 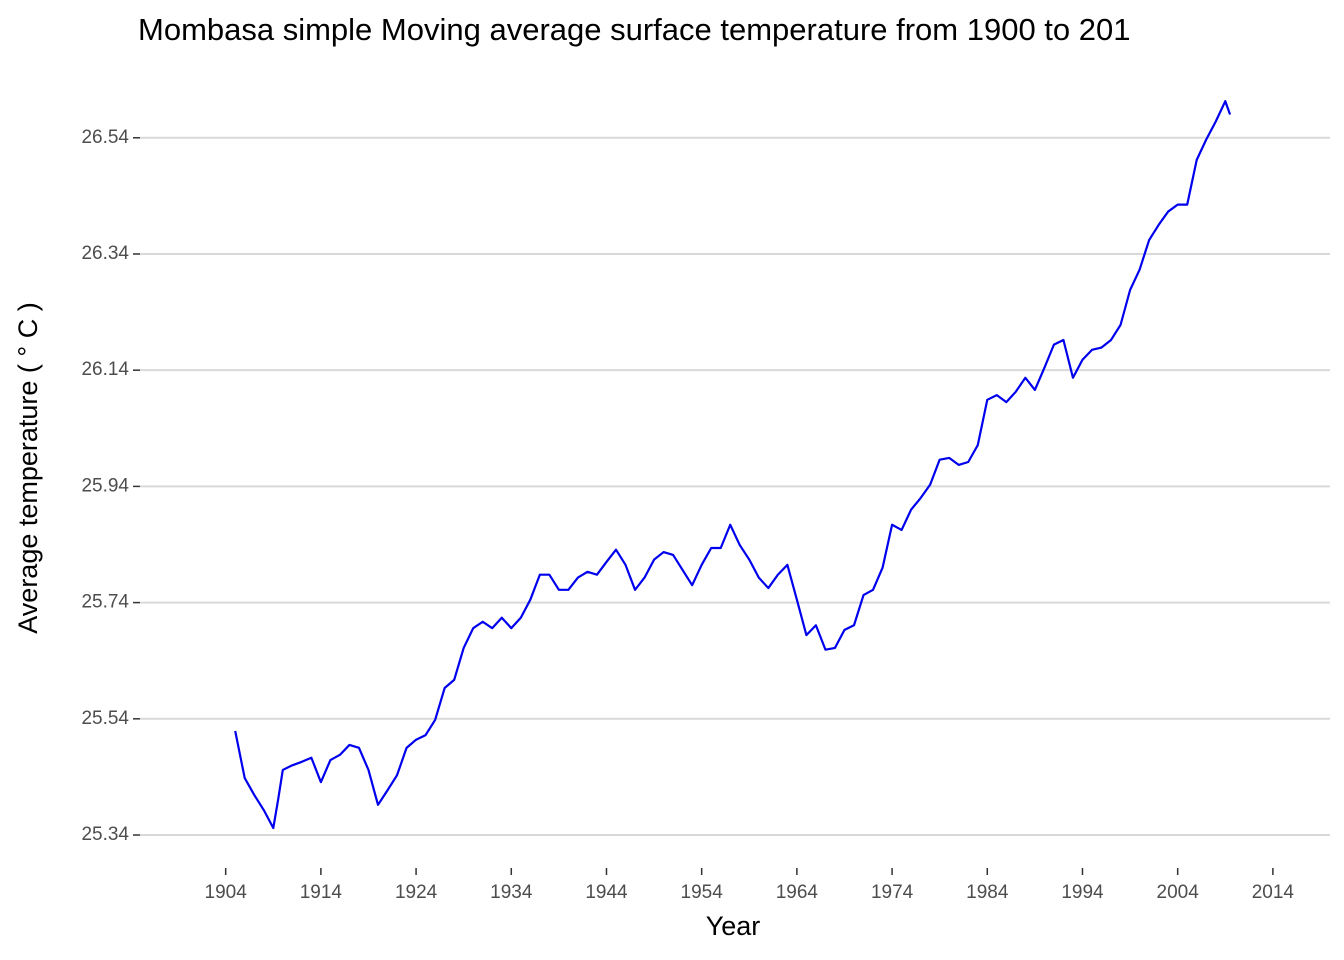 I want to click on x-tick-label: 1984, so click(x=987, y=892).